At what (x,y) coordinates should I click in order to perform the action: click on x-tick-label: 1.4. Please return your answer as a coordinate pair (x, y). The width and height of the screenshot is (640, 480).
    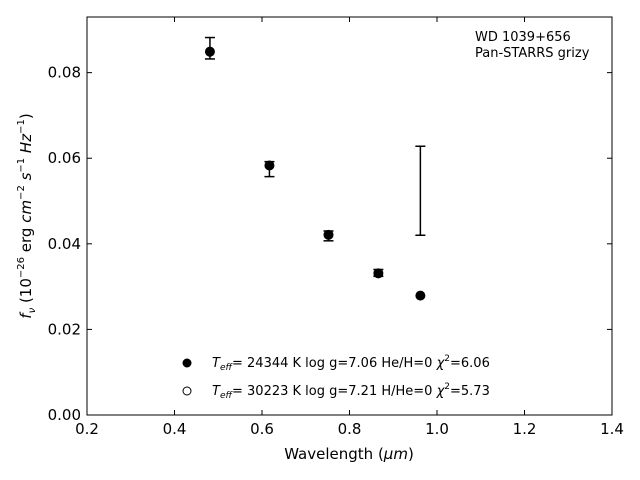
    Looking at the image, I should click on (612, 429).